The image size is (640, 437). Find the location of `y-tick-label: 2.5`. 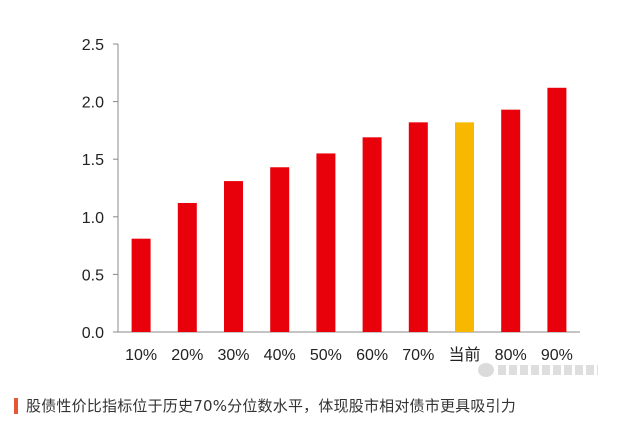

y-tick-label: 2.5 is located at coordinates (93, 45).